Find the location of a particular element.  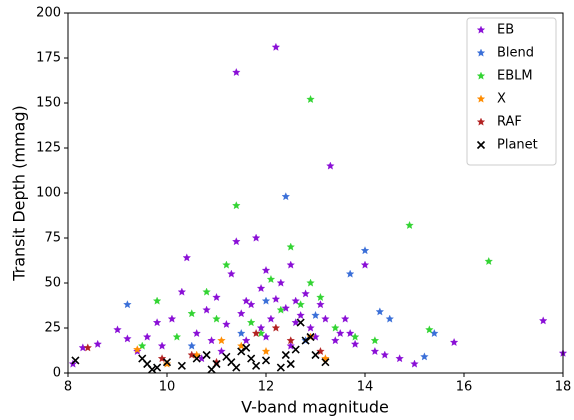

x-axis-label: V-band magnitude is located at coordinates (315, 407).